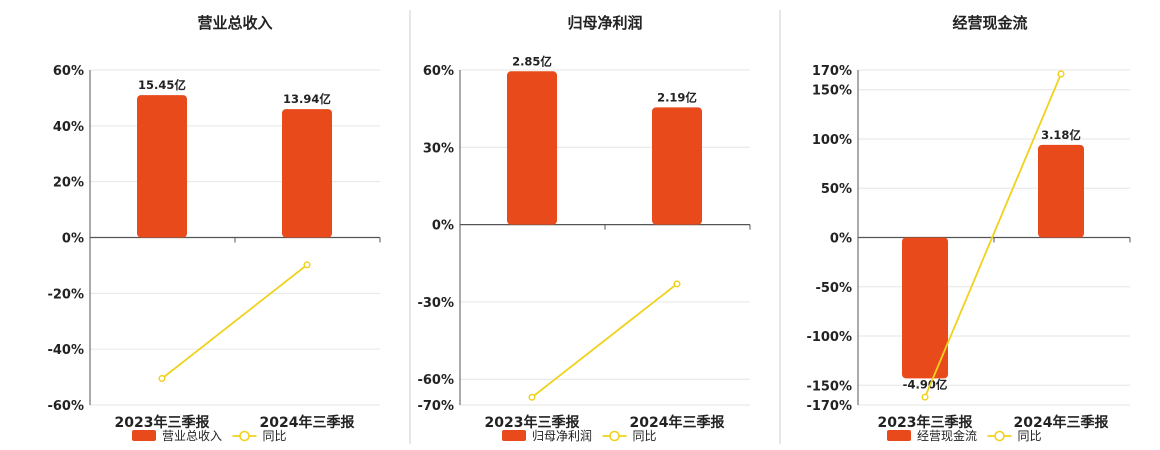  What do you see at coordinates (438, 148) in the screenshot?
I see `y-tick-label: 30%` at bounding box center [438, 148].